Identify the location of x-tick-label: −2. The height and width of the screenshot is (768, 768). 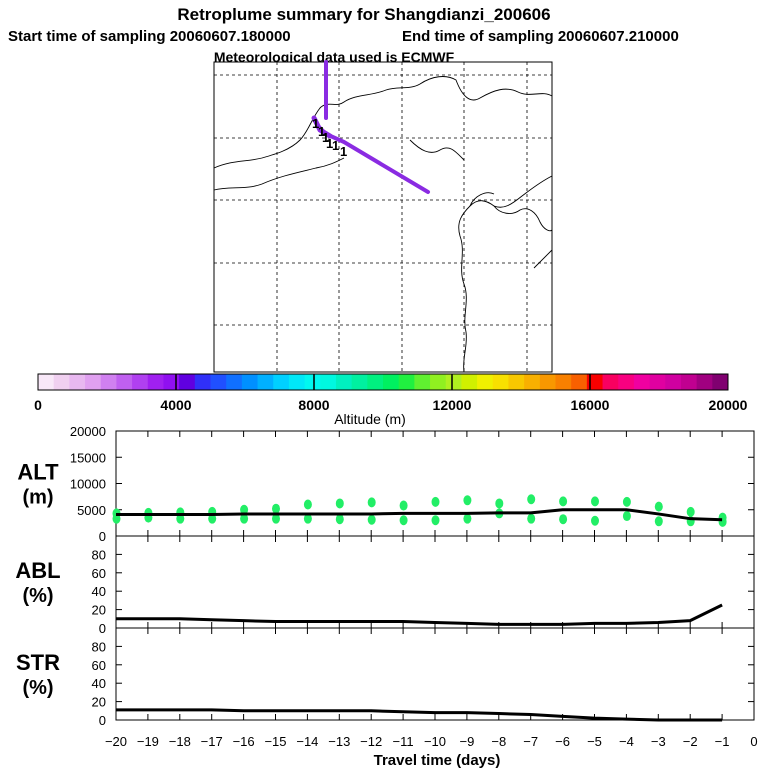
(690, 741).